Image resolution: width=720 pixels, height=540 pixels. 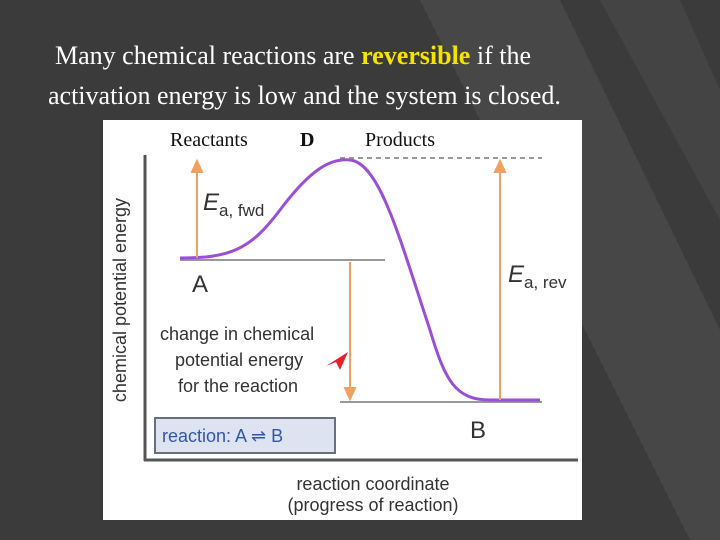 I want to click on ea-subscript: a, fwd, so click(x=241, y=210).